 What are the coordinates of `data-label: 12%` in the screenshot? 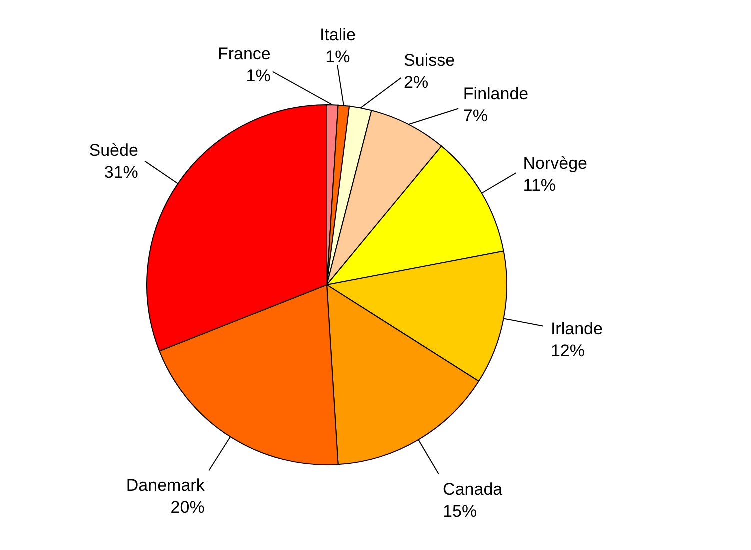 It's located at (567, 351).